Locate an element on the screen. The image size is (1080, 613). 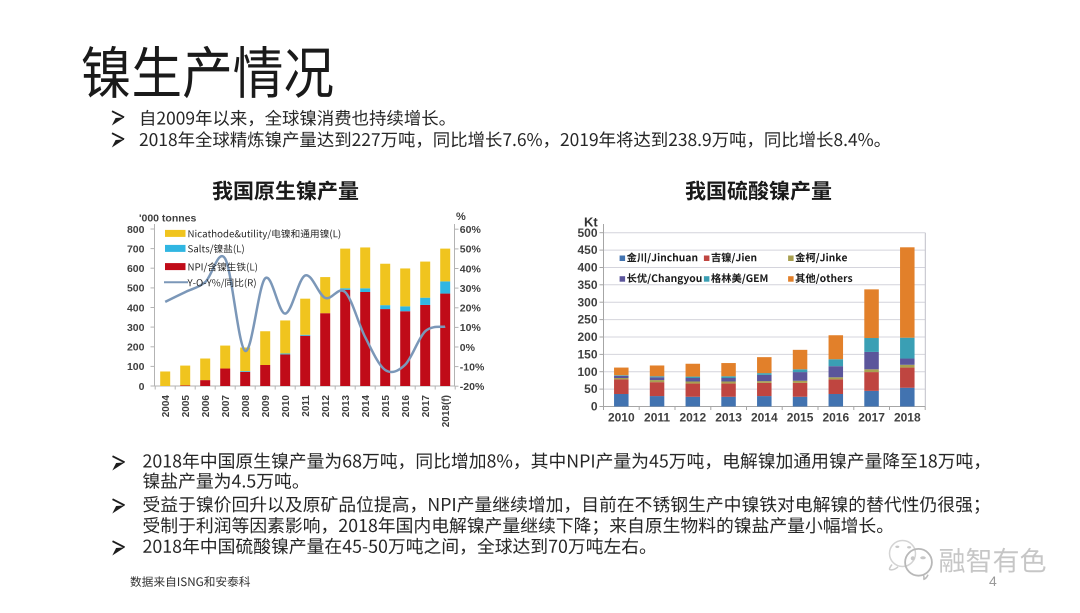
svg-text: Kt is located at coordinates (591, 222).